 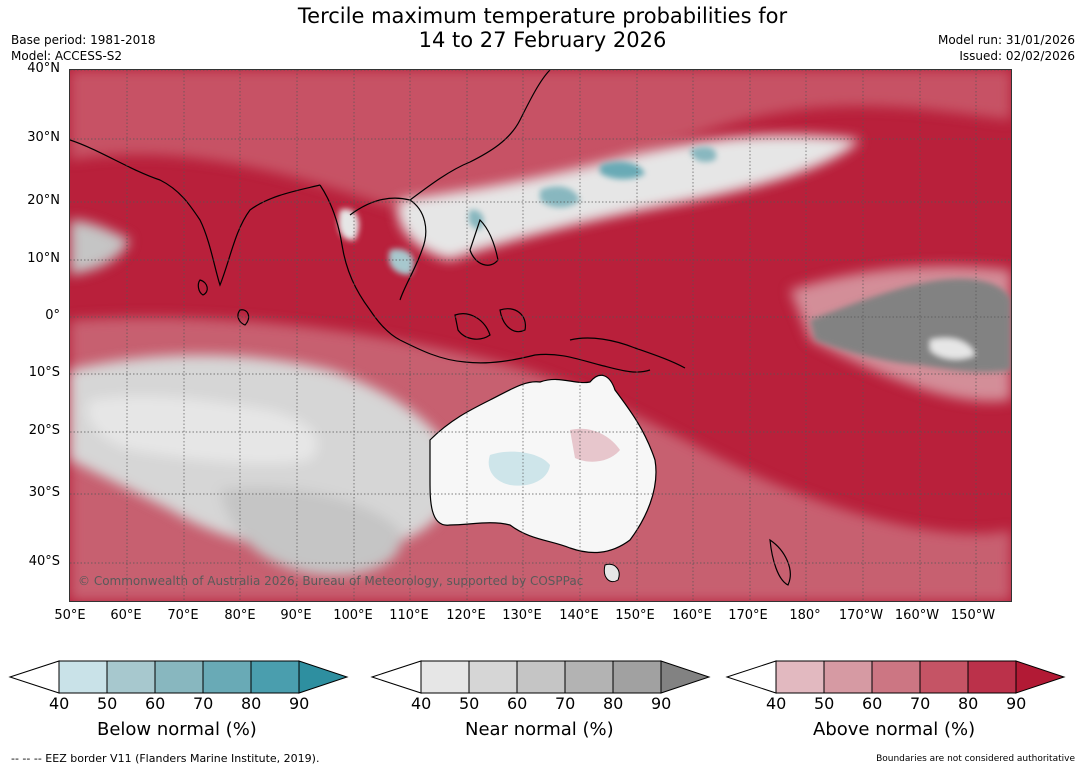 What do you see at coordinates (353, 615) in the screenshot?
I see `lon-label-100e: 100°E` at bounding box center [353, 615].